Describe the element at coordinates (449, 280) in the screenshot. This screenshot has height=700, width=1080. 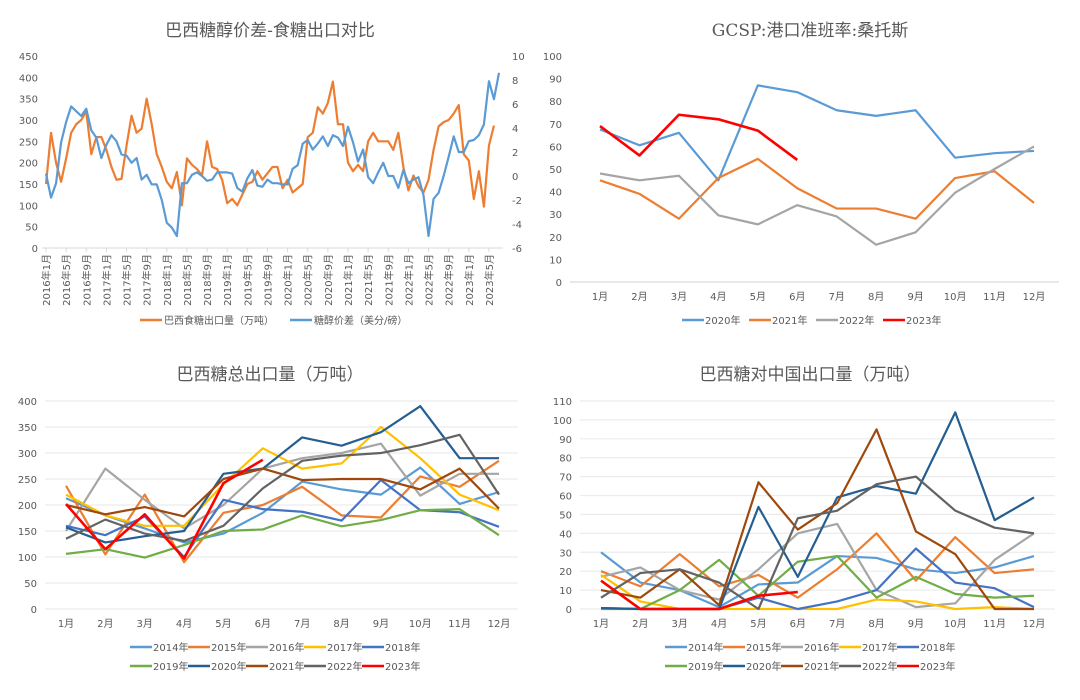
I see `x-tick-label: 2022年9月` at that location.